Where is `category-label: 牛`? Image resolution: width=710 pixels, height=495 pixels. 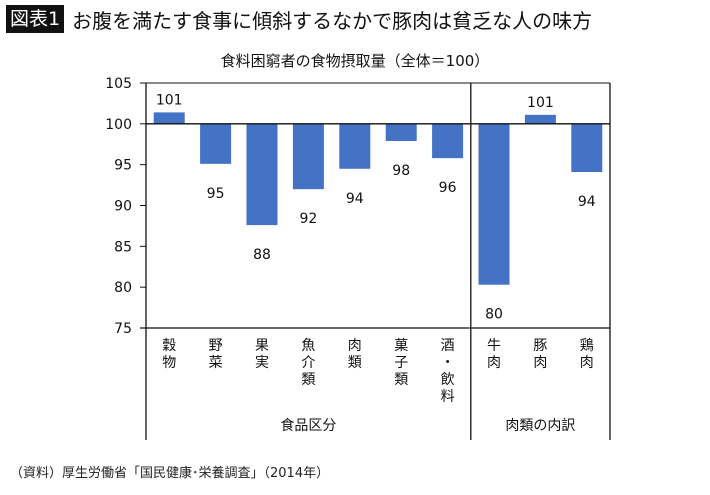
category-label: 牛 is located at coordinates (494, 346).